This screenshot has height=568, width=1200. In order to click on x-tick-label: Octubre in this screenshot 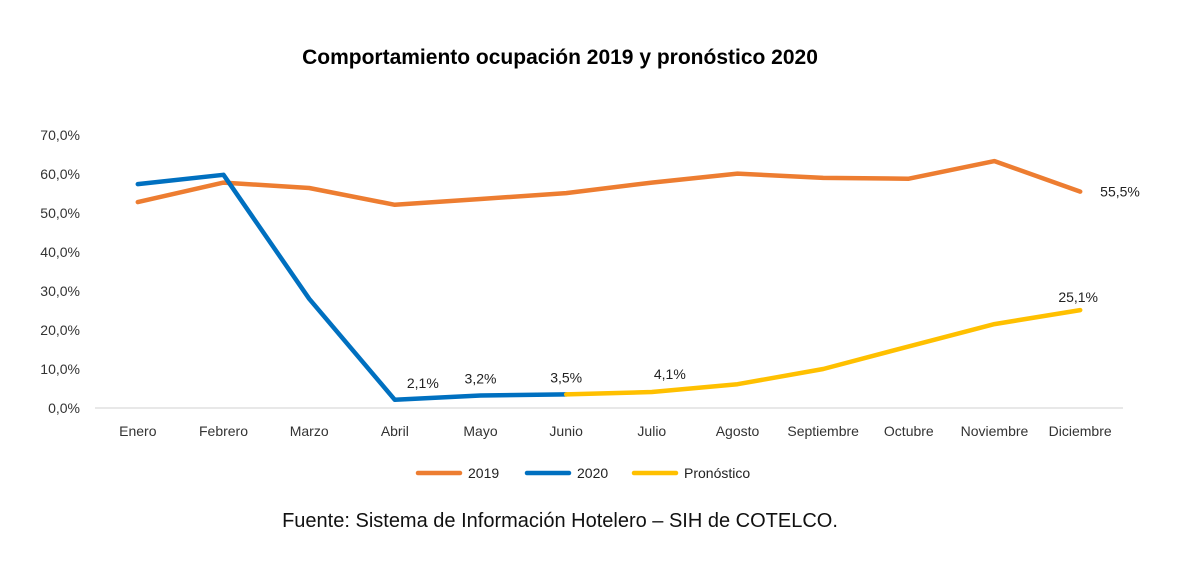, I will do `click(909, 431)`.